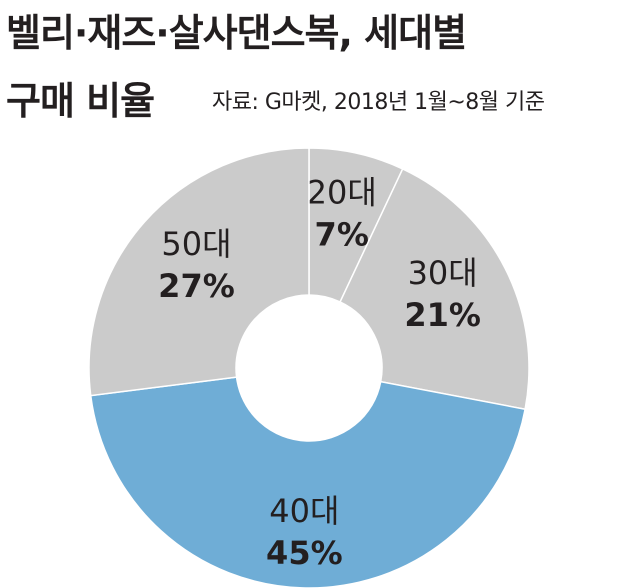 The height and width of the screenshot is (588, 620). What do you see at coordinates (196, 244) in the screenshot?
I see `slice-label-50s: 50대` at bounding box center [196, 244].